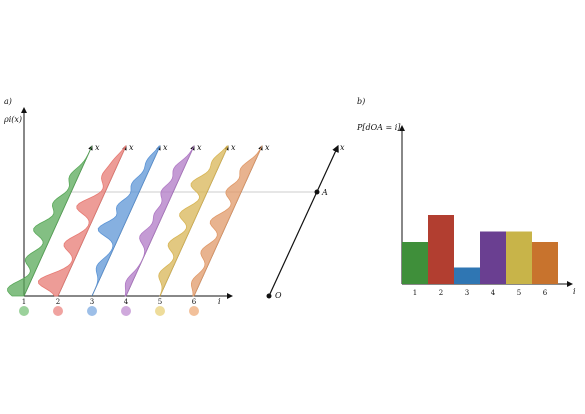 Image resolution: width=585 pixels, height=414 pixels. What do you see at coordinates (58, 302) in the screenshot?
I see `tick-label-2: 2` at bounding box center [58, 302].